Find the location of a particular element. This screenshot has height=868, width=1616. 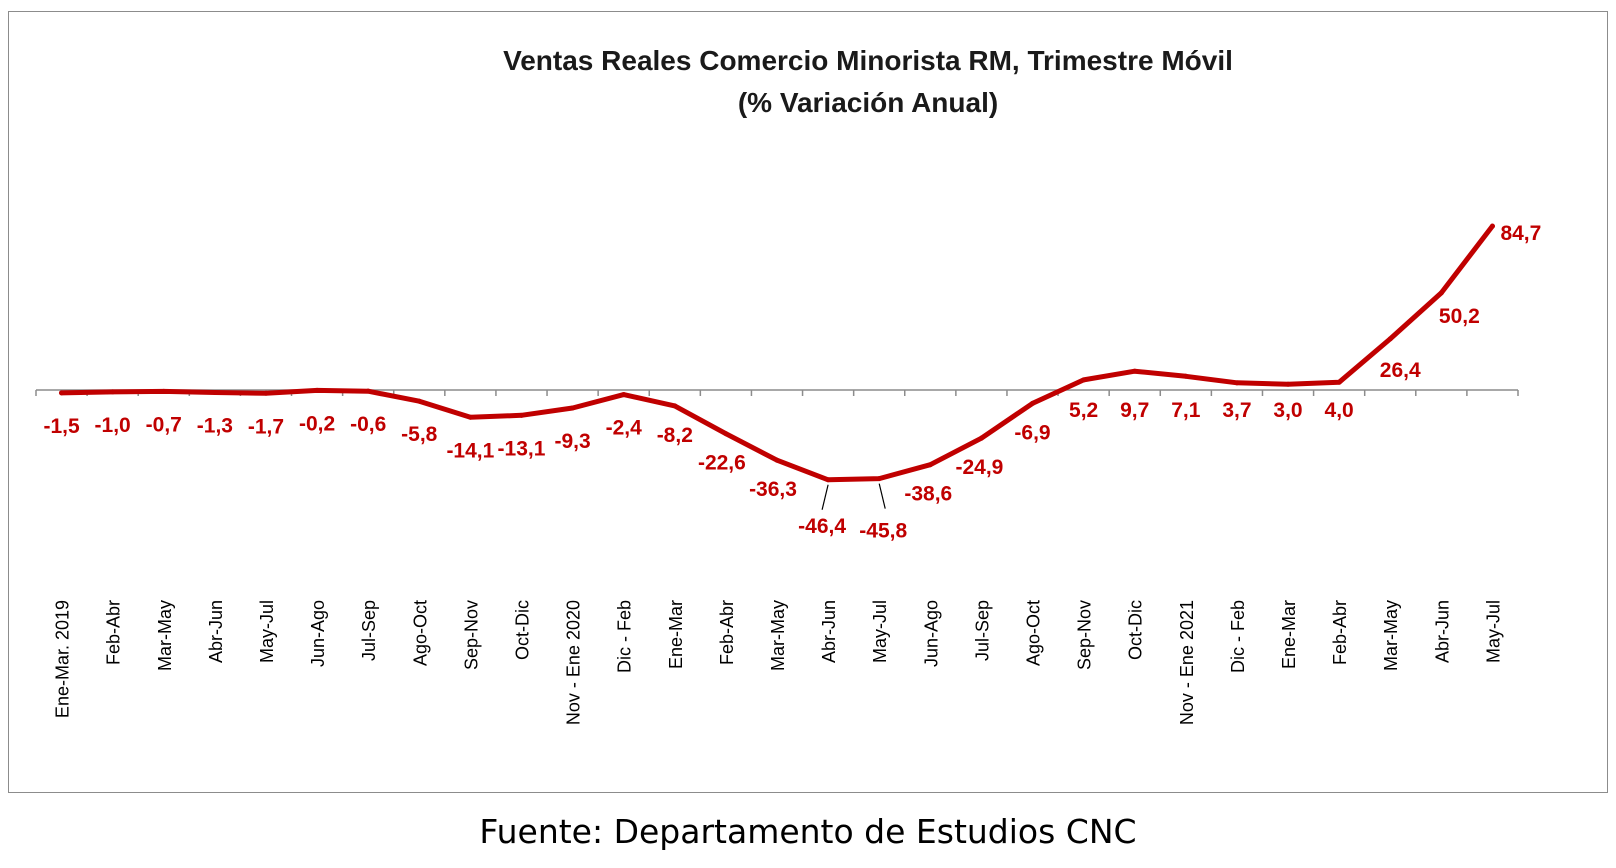

data-label: -1,7 is located at coordinates (266, 426).